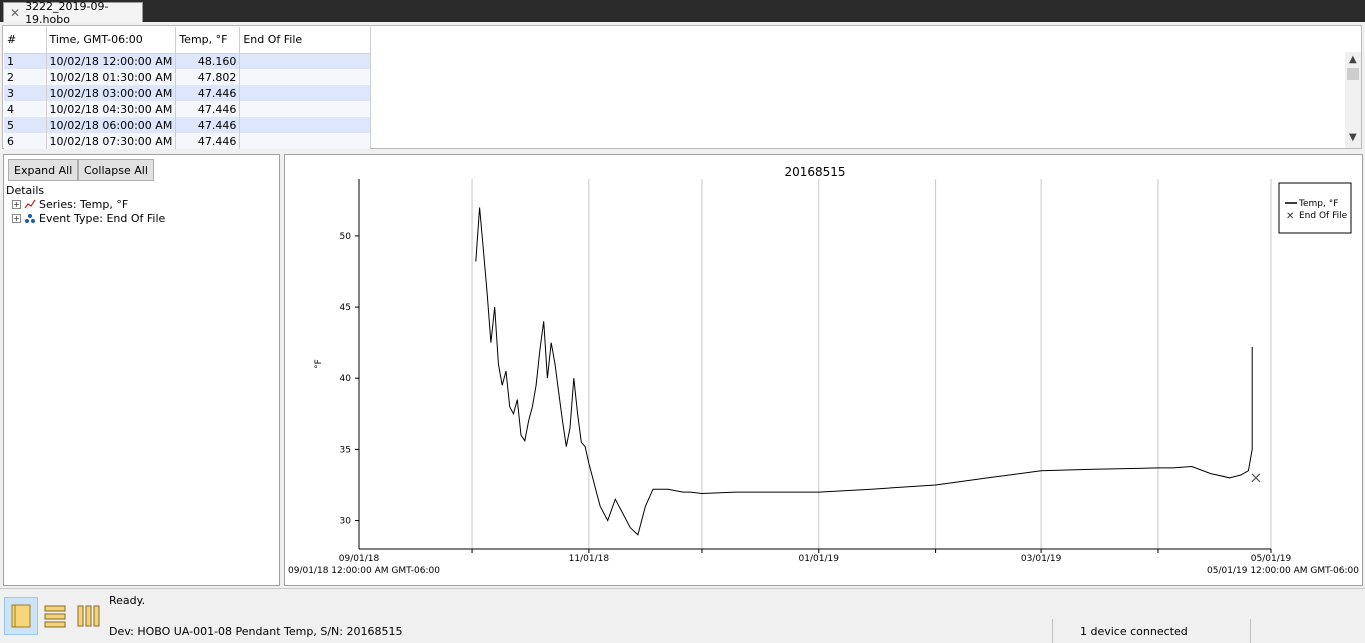 The width and height of the screenshot is (1365, 643). Describe the element at coordinates (1290, 216) in the screenshot. I see `legend-x-marker-icon: ✕` at that location.